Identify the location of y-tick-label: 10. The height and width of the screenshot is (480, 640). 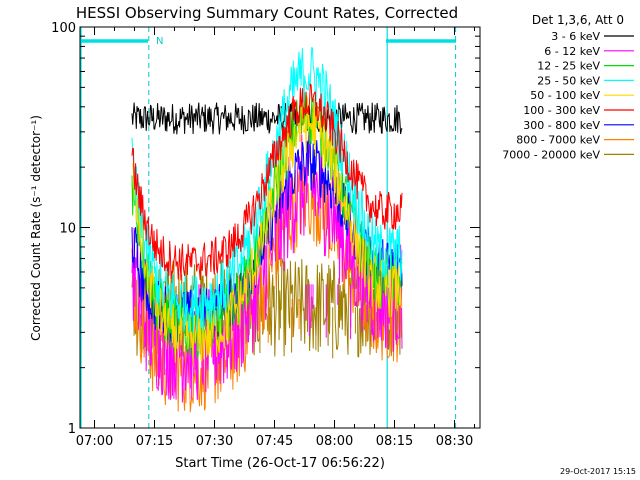
(67, 229).